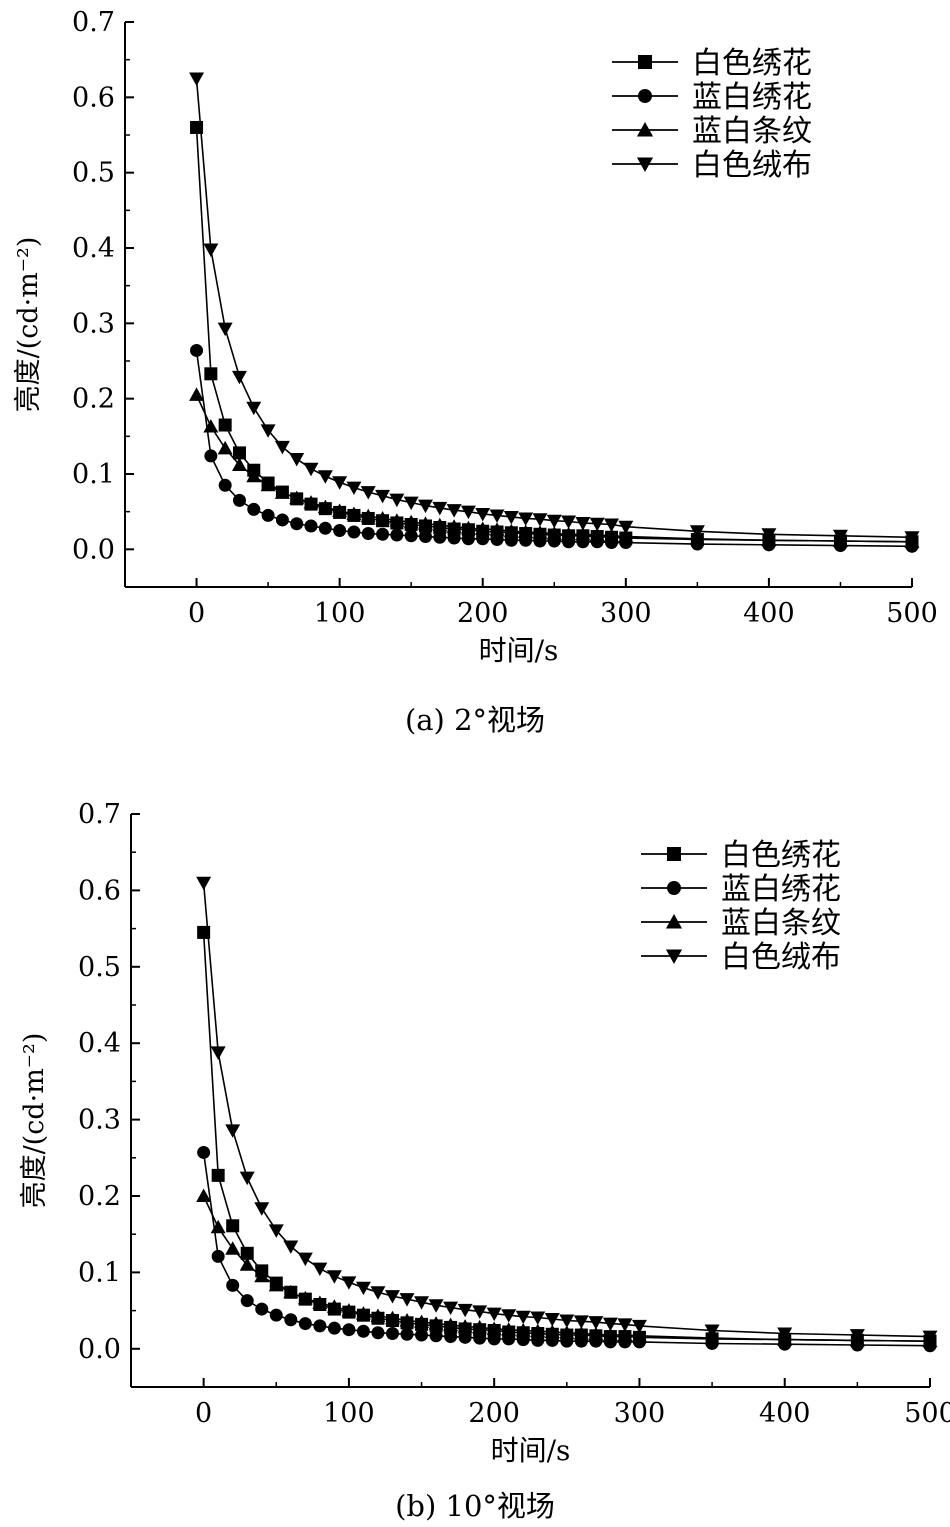 The height and width of the screenshot is (1527, 950). Describe the element at coordinates (494, 1413) in the screenshot. I see `x-tick-label: 200` at that location.